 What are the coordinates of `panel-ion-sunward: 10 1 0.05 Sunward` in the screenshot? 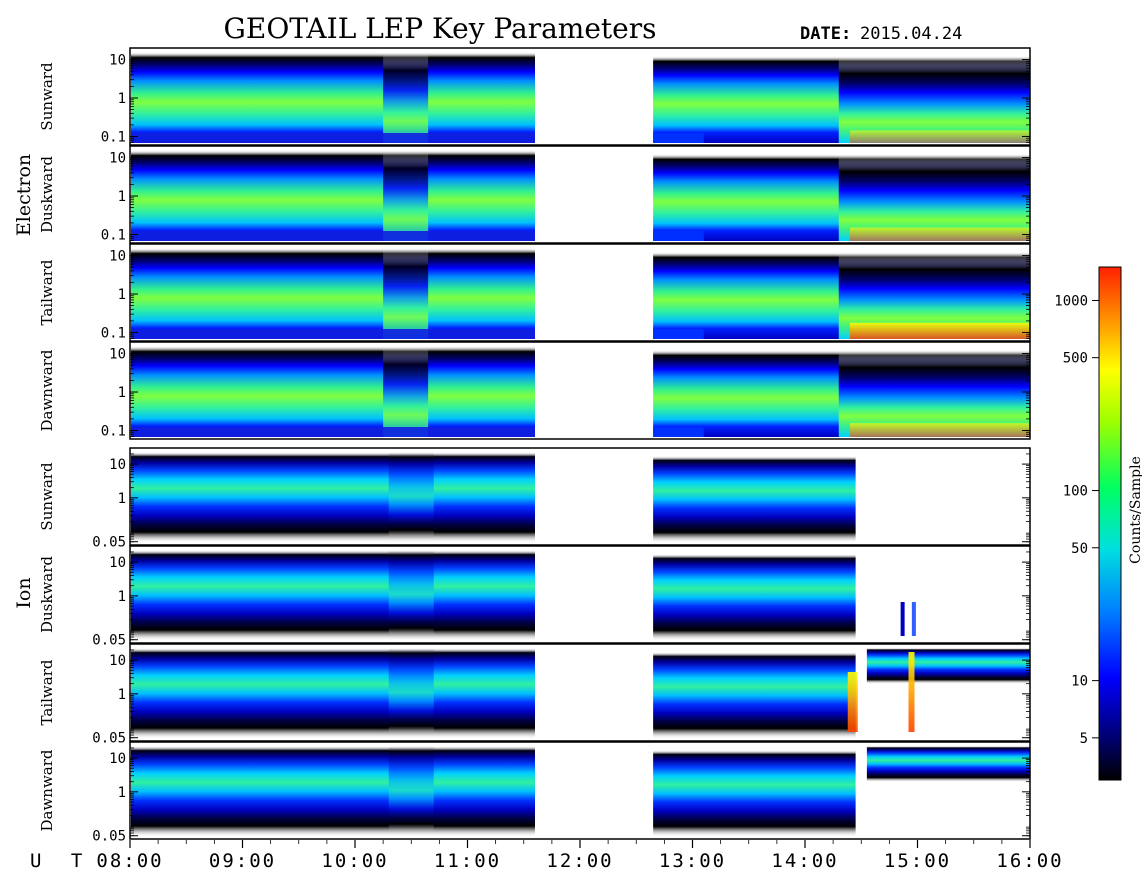 It's located at (534, 499).